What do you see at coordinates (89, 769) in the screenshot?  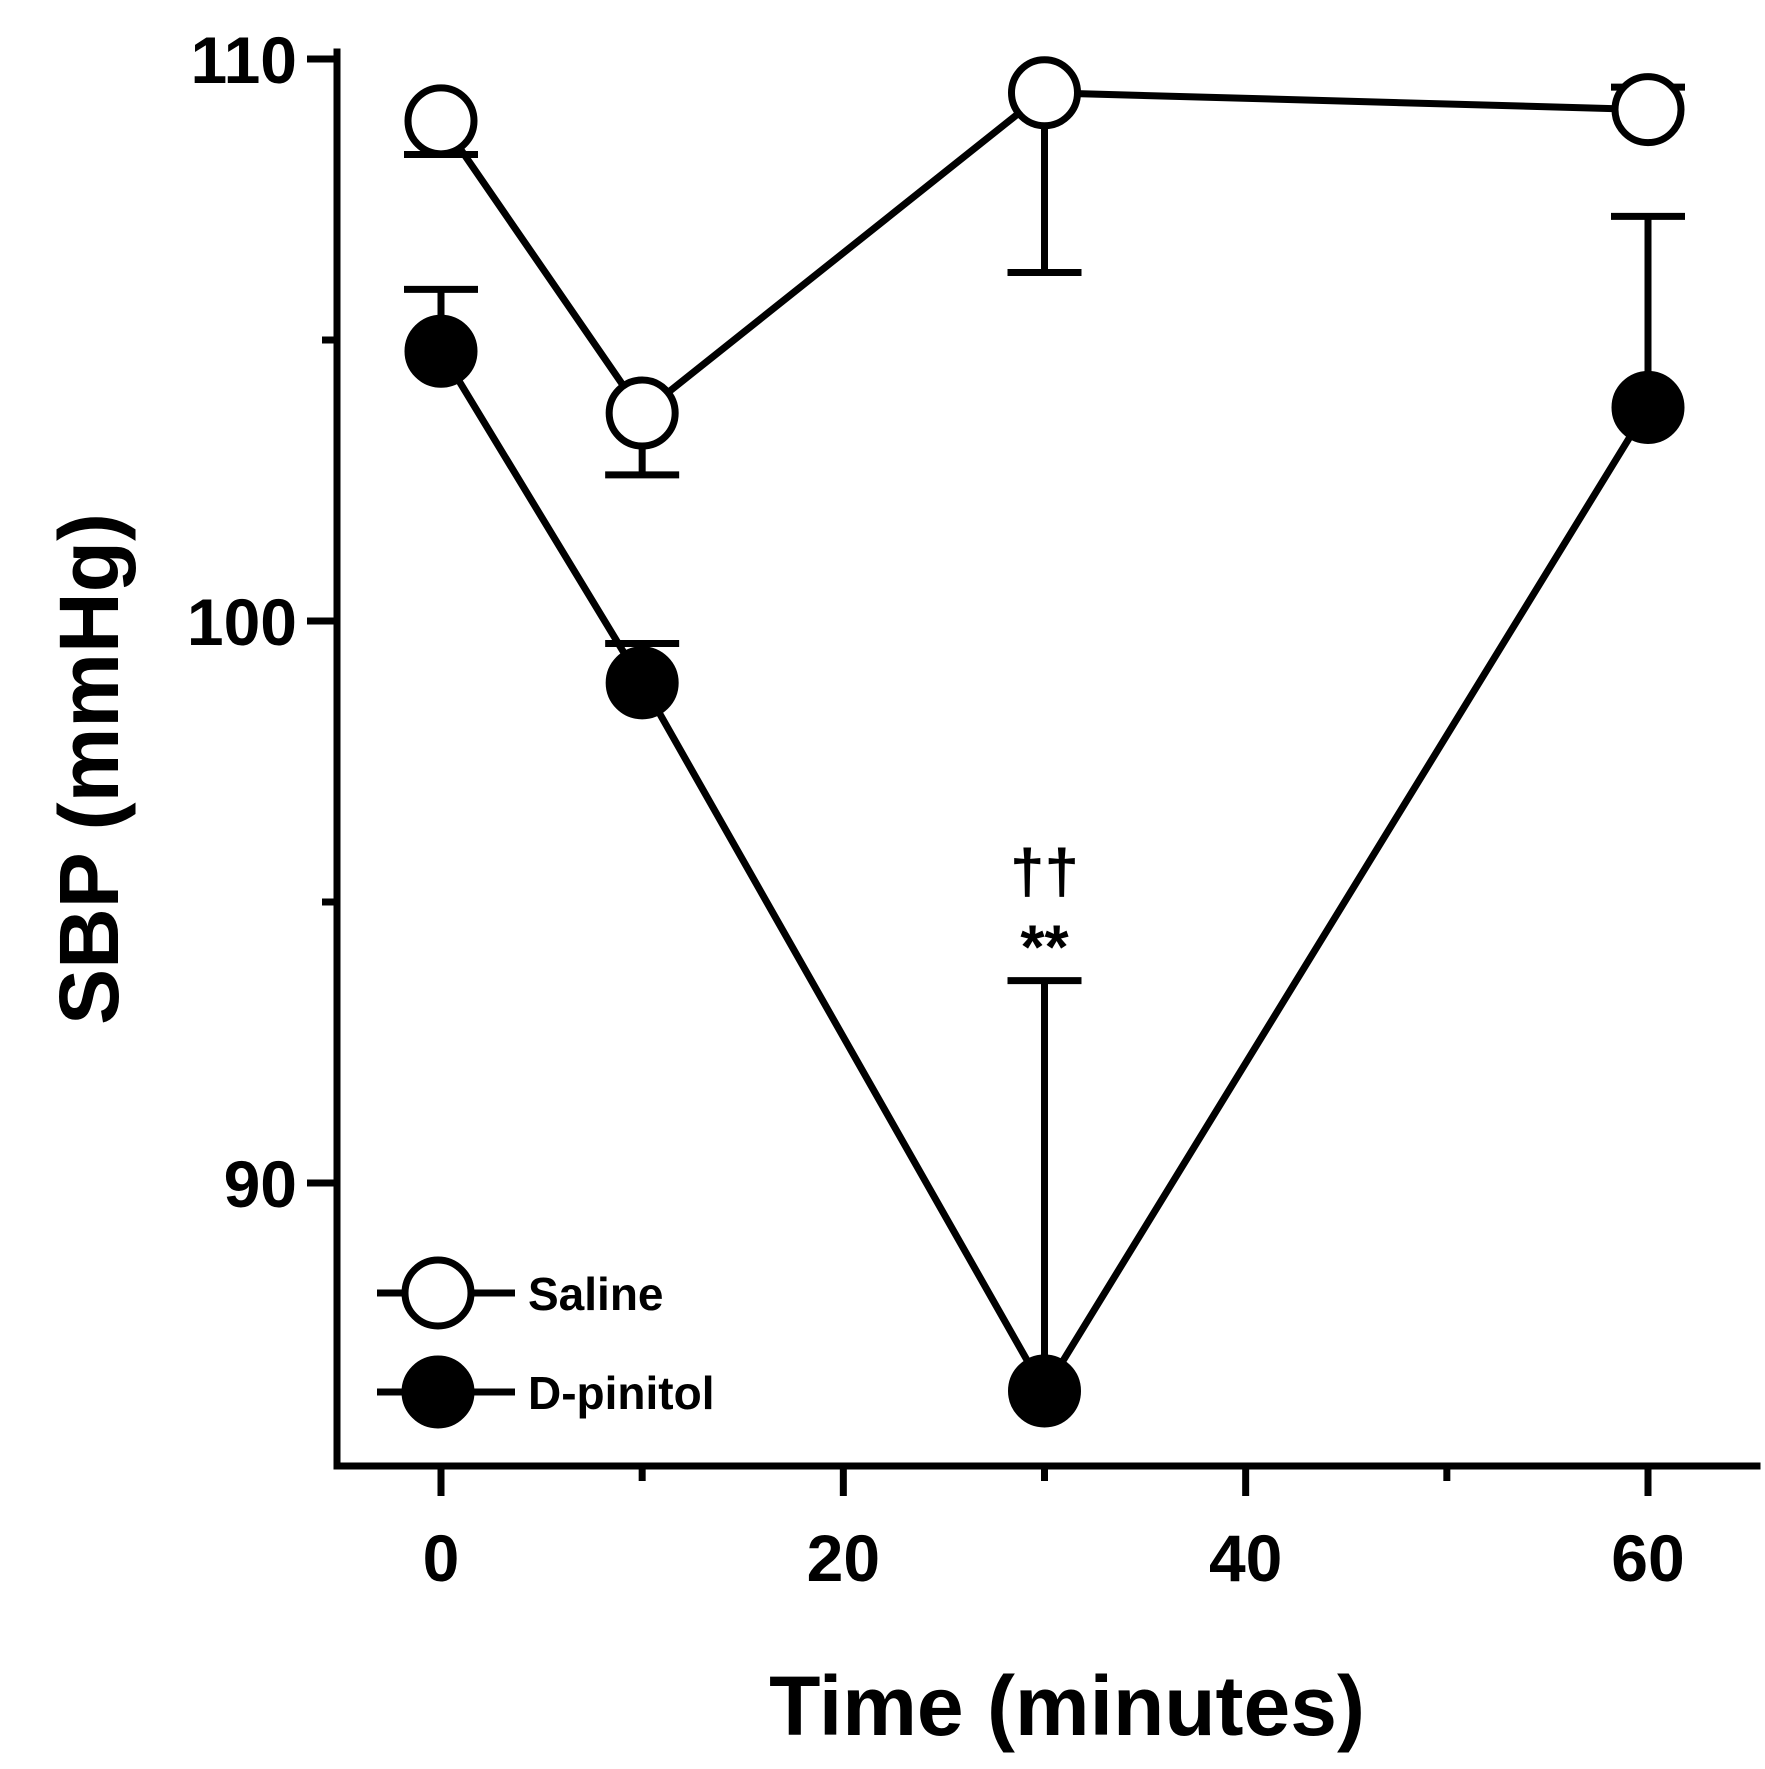 I see `y-axis-title: SBP (mmHg)` at bounding box center [89, 769].